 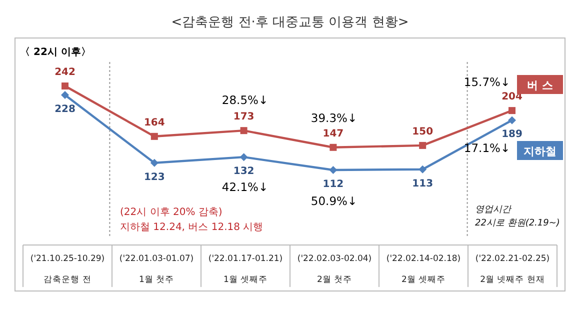 I want to click on chart-title: <감축운행 전·후 대중교통 이용객 현황>, so click(x=290, y=22).